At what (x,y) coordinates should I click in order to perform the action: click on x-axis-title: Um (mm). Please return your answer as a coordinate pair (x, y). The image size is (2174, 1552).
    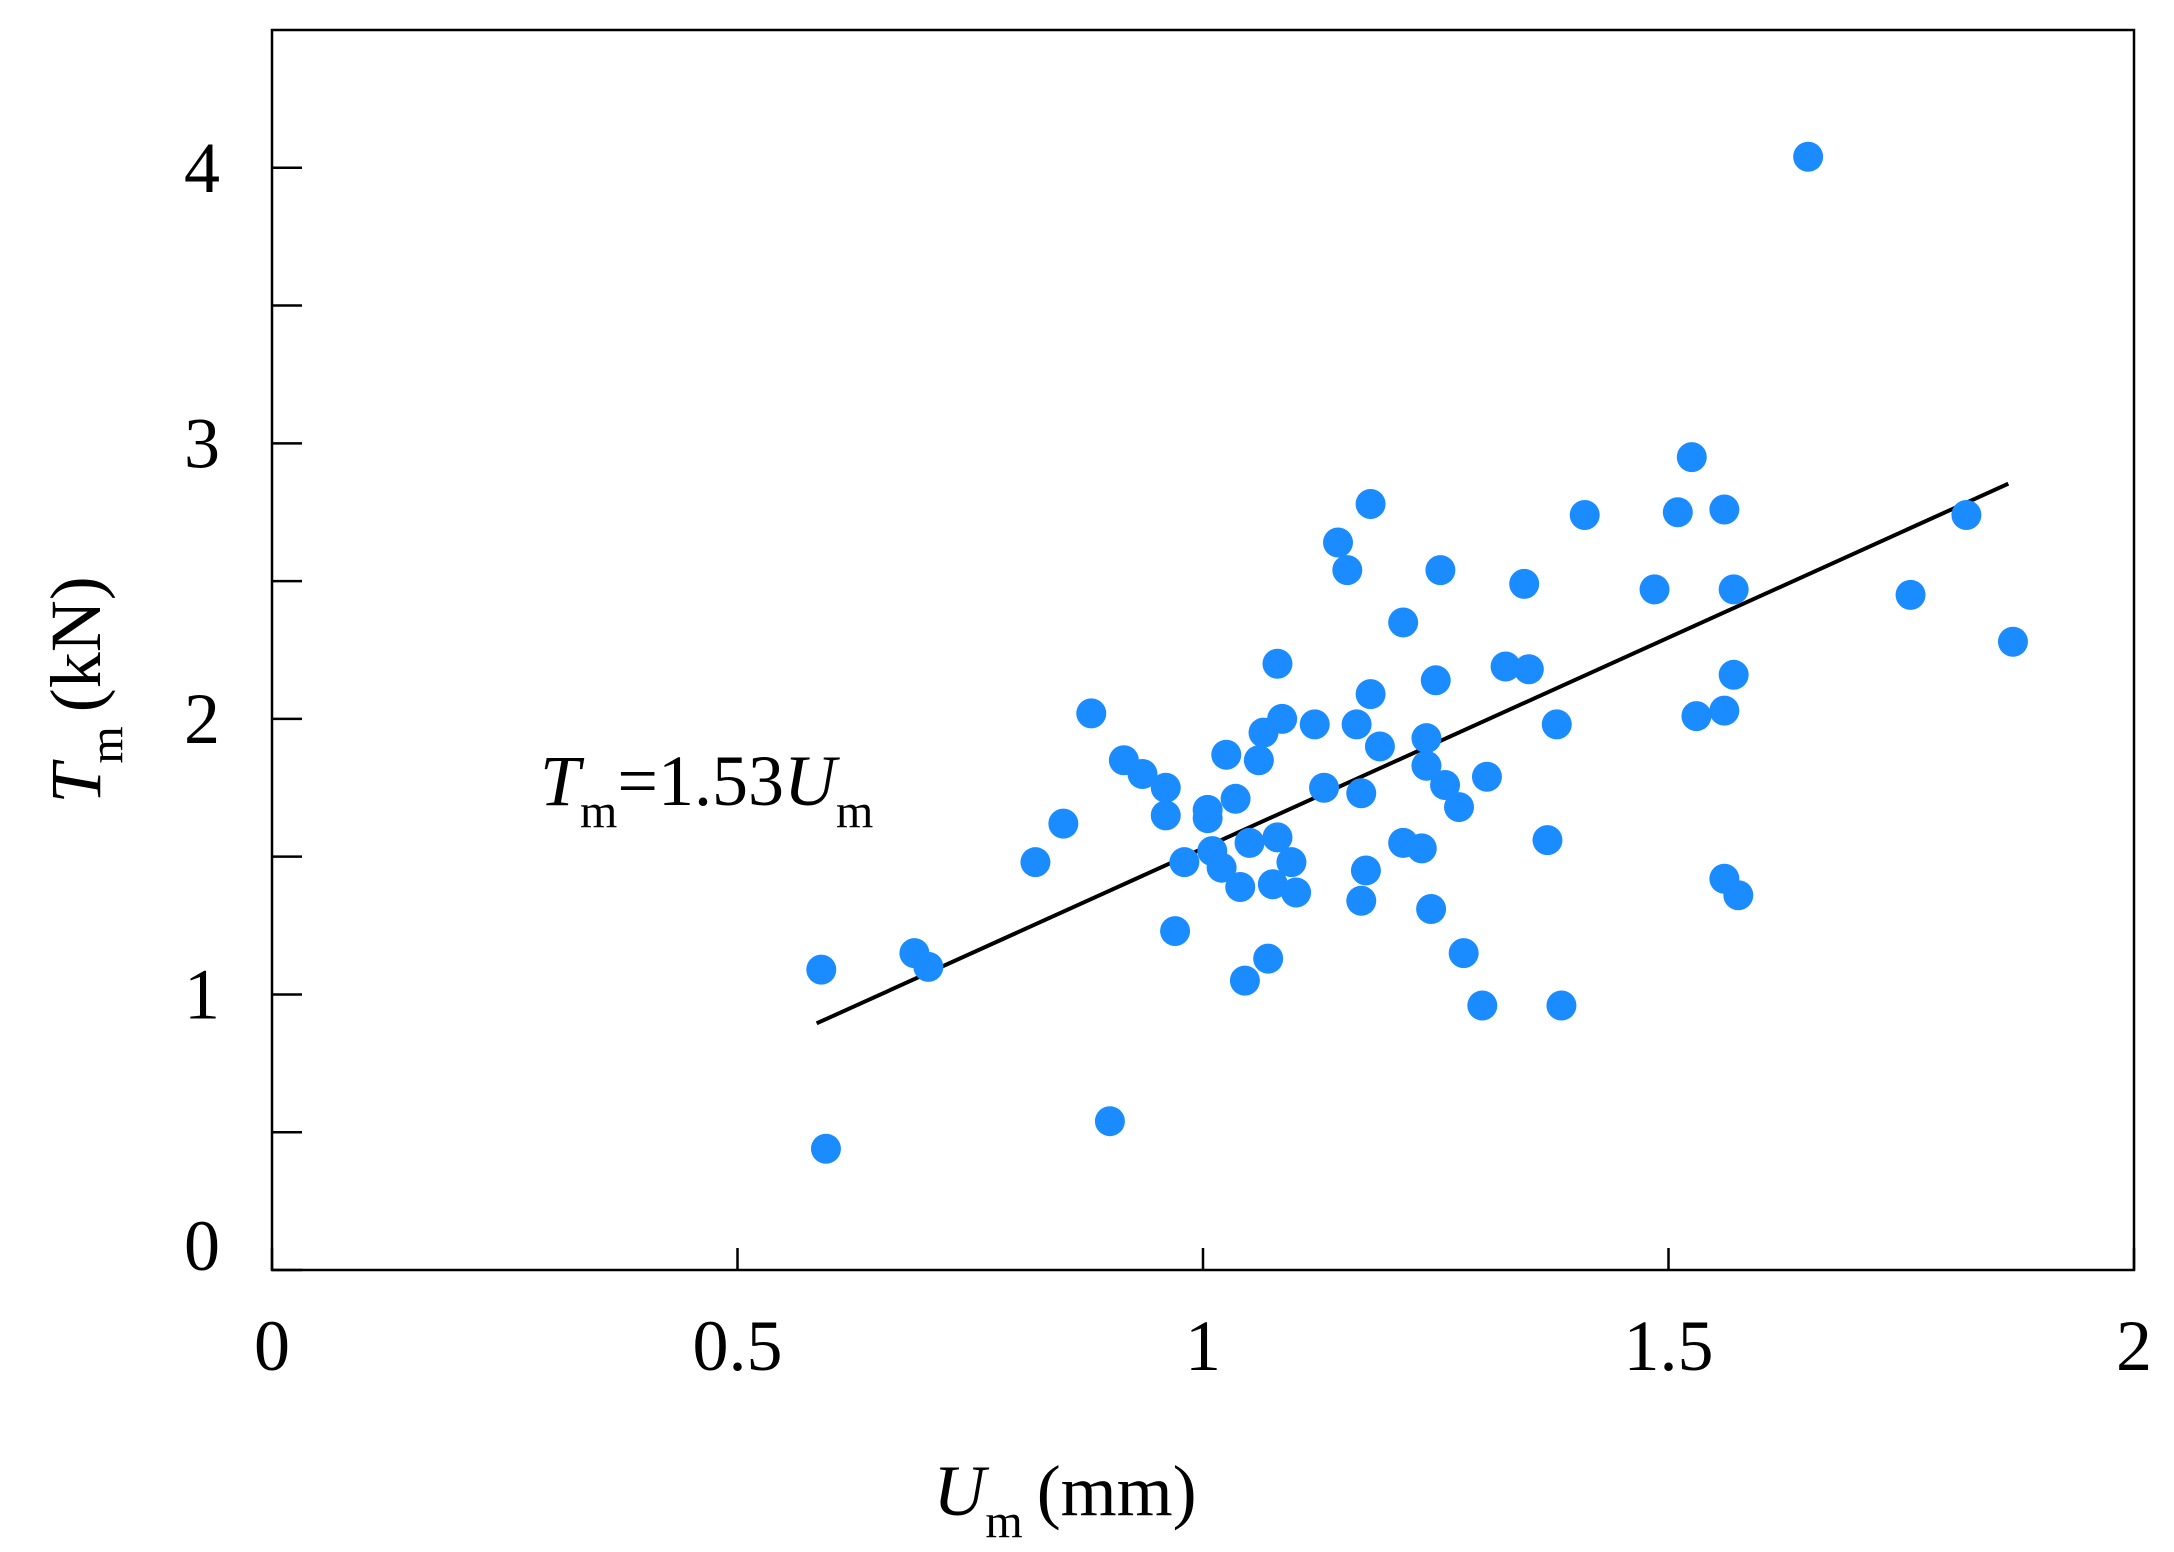
    Looking at the image, I should click on (1064, 1499).